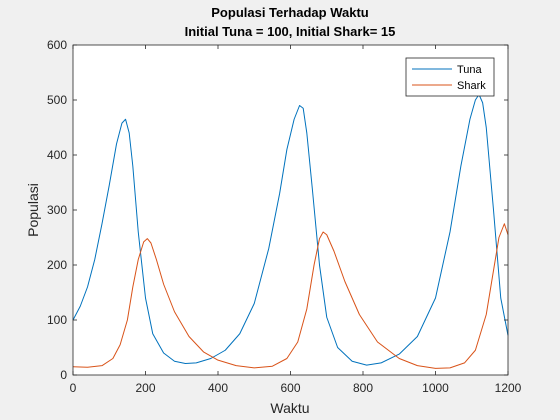 This screenshot has width=560, height=420. I want to click on x-tick-label: 600, so click(290, 388).